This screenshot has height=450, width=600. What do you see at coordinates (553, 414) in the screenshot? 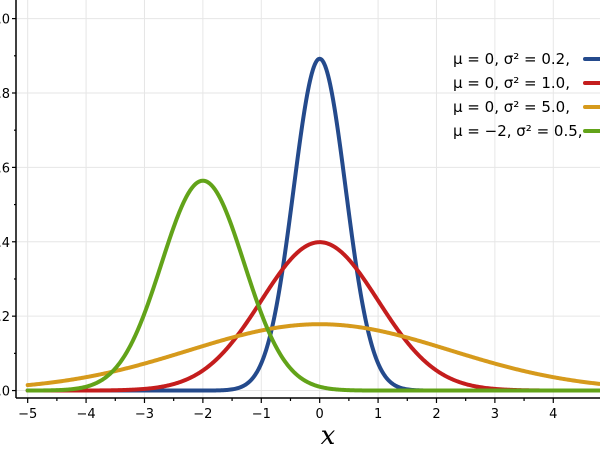
I see `x-tick-label-9: 4` at bounding box center [553, 414].